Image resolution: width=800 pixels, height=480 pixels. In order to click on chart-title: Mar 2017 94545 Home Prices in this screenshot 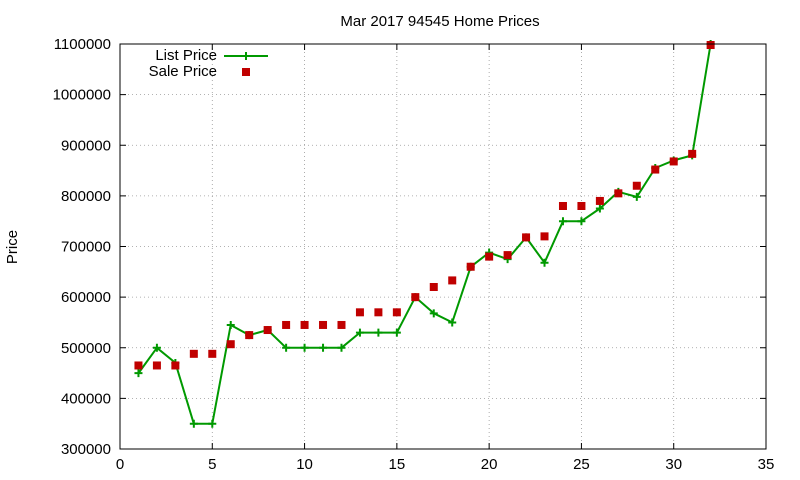, I will do `click(439, 21)`.